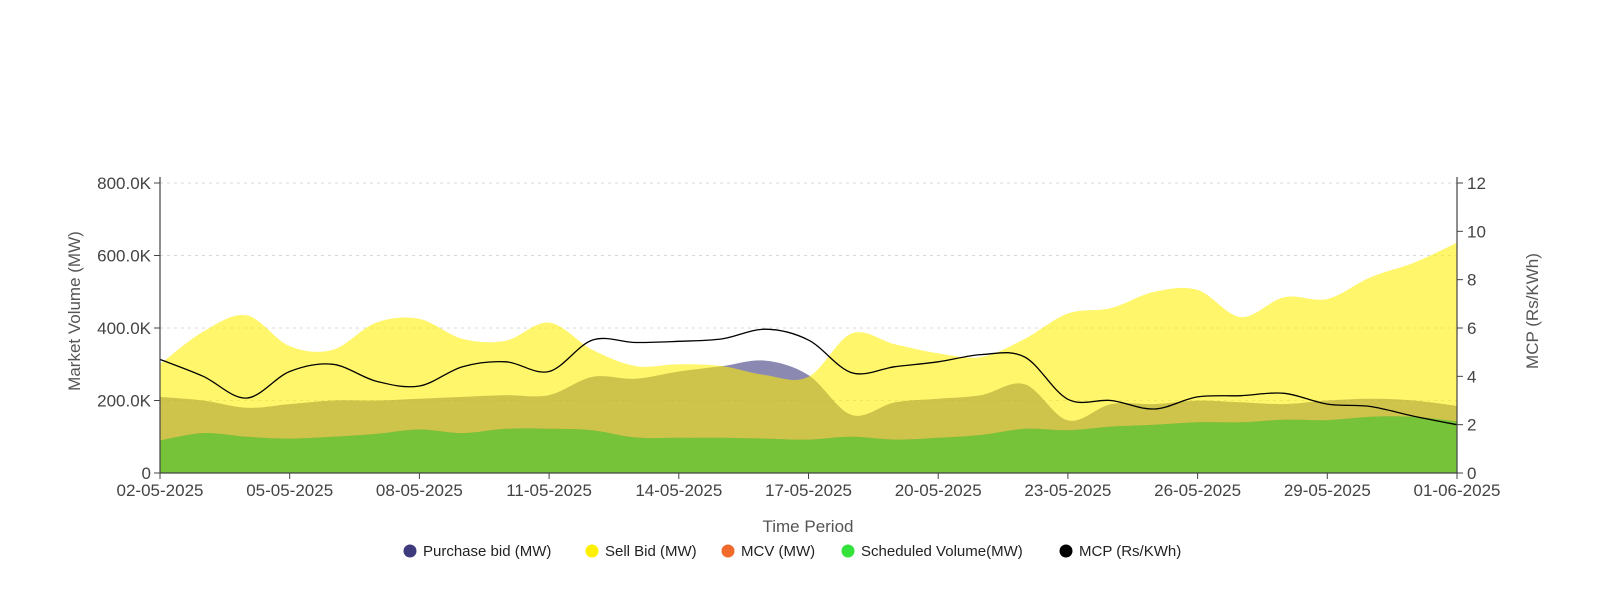 This screenshot has height=600, width=1600. What do you see at coordinates (146, 473) in the screenshot?
I see `y-left-tick-label: 0` at bounding box center [146, 473].